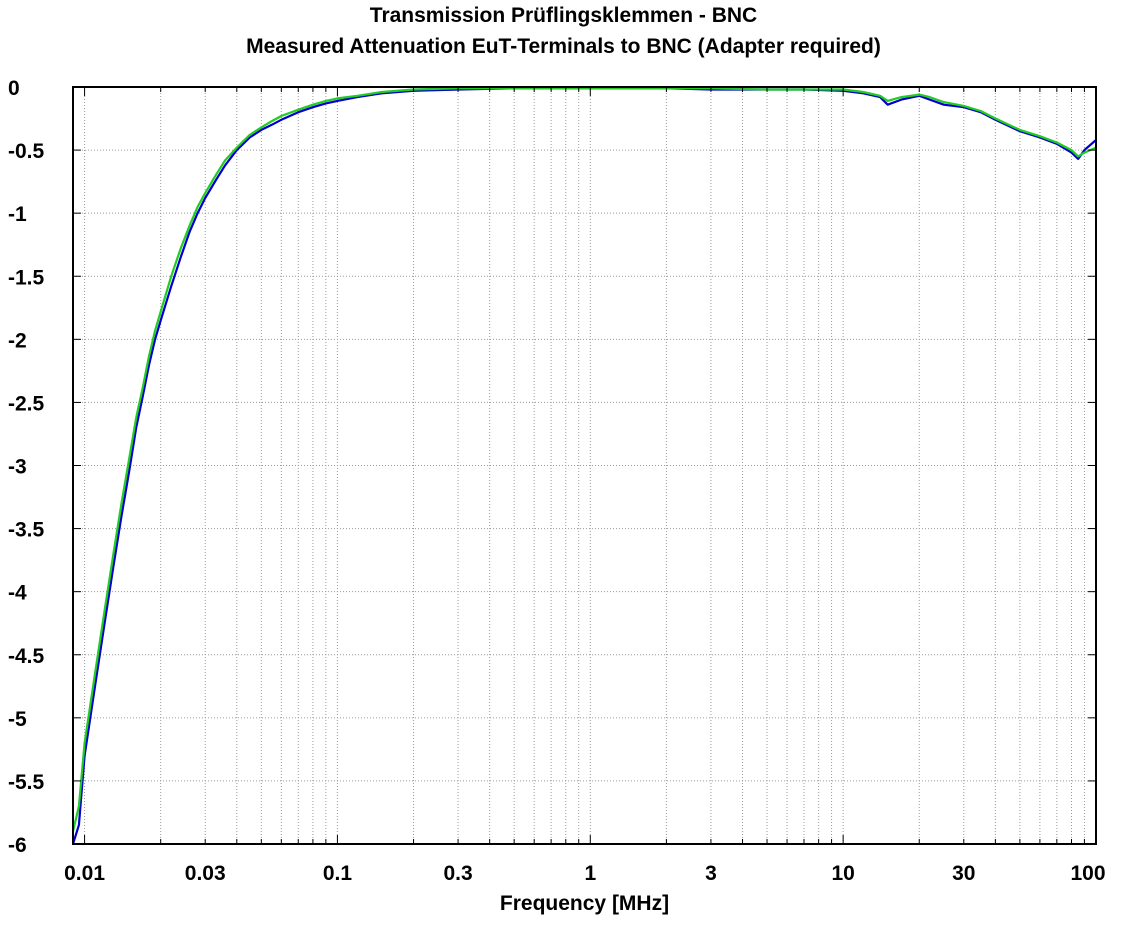 The image size is (1127, 925). I want to click on x-tick-label: 100, so click(1087, 873).